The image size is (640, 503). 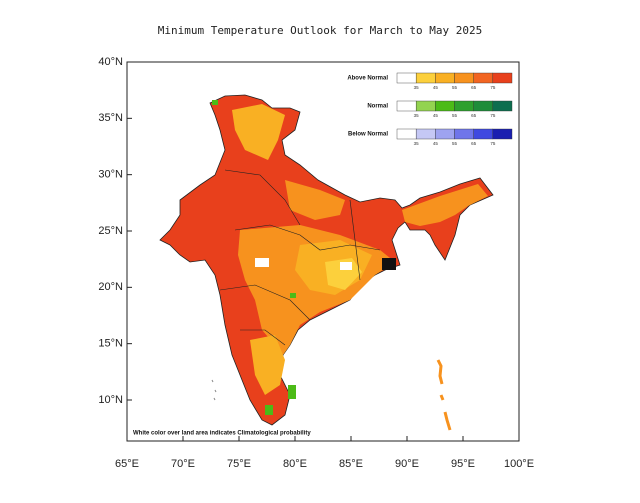 What do you see at coordinates (110, 287) in the screenshot?
I see `y-tick-label: 20°N` at bounding box center [110, 287].